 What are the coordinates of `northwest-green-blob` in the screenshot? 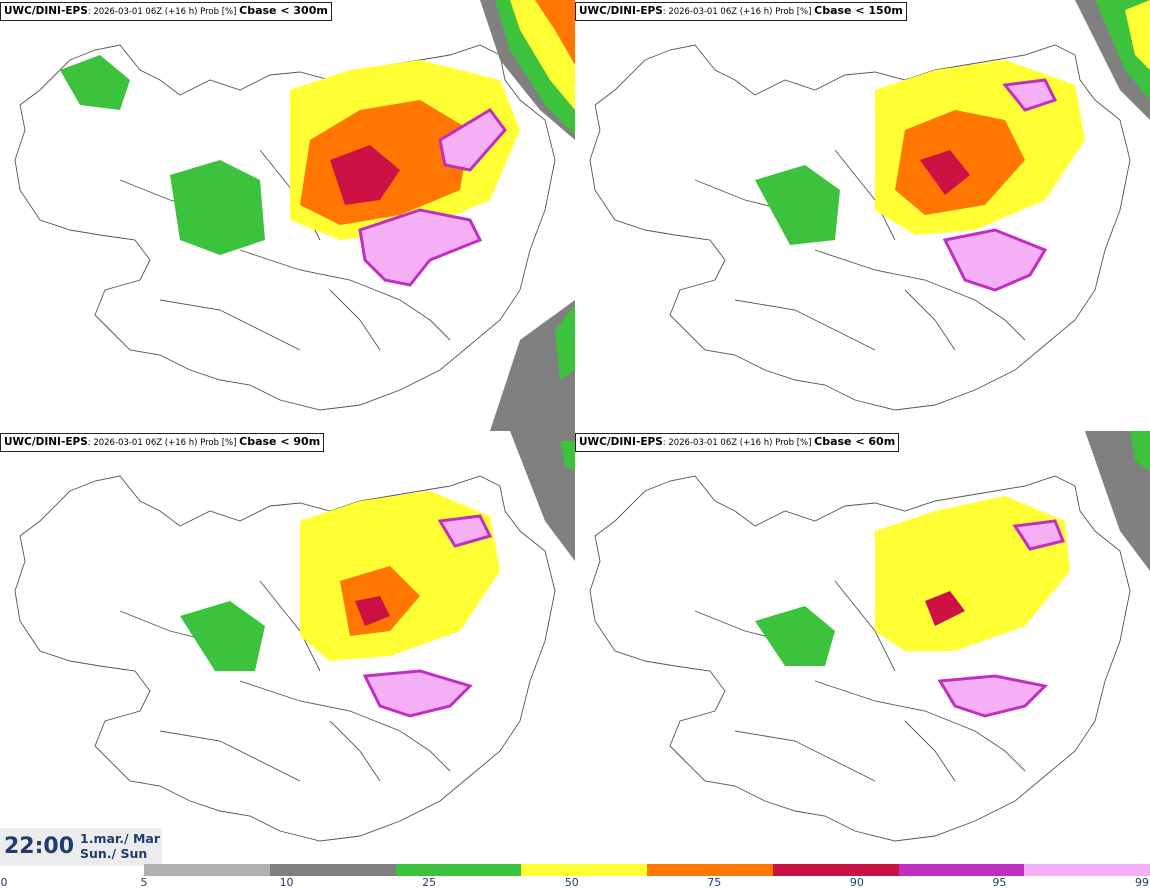 It's located at (95, 82).